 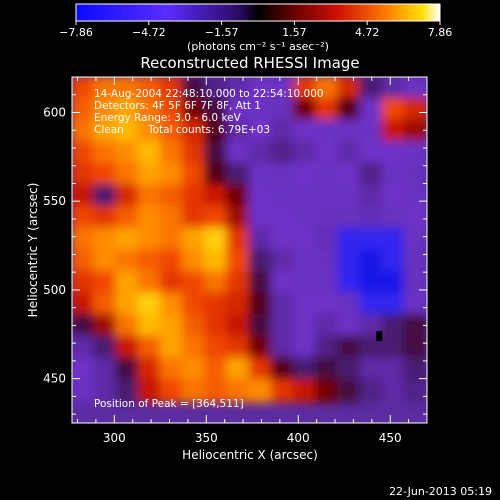 I want to click on y-axis-label: Heliocentric Y (arcsec), so click(x=33, y=250).